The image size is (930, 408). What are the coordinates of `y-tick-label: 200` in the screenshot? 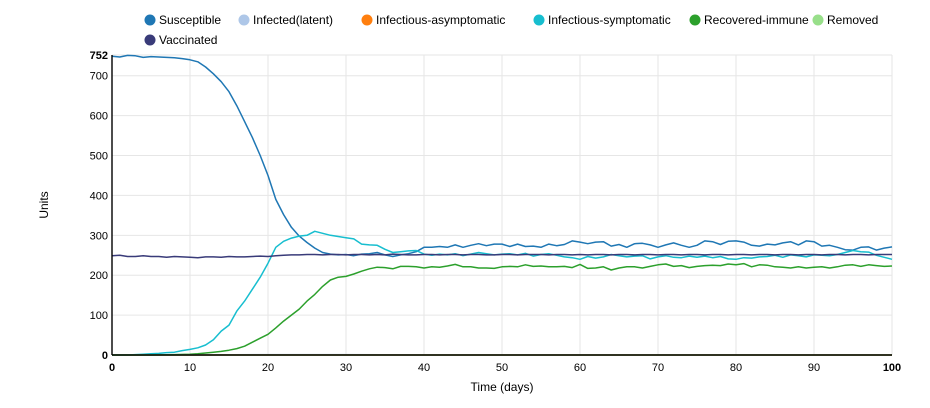 It's located at (99, 276).